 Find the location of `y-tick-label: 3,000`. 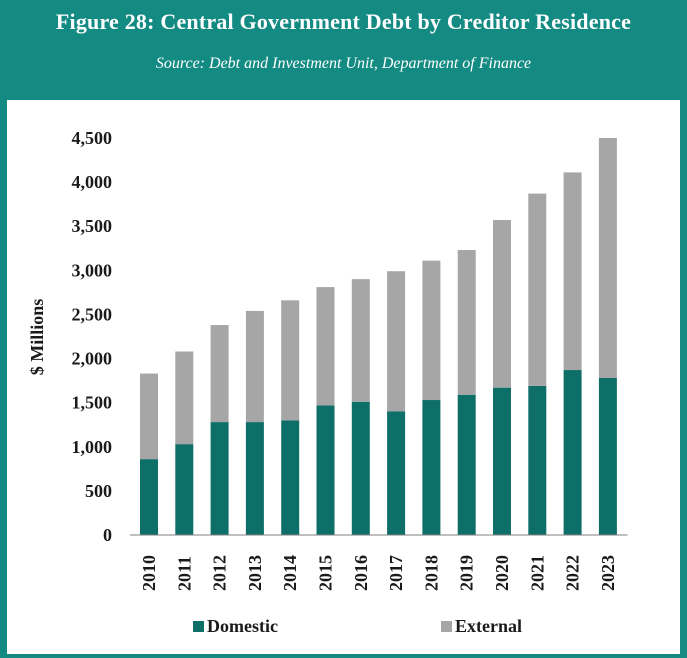

y-tick-label: 3,000 is located at coordinates (92, 270).